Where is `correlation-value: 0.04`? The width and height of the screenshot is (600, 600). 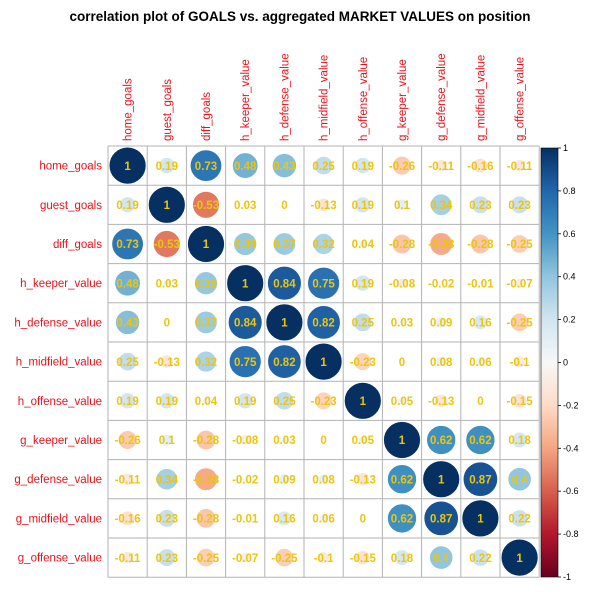 correlation-value: 0.04 is located at coordinates (206, 402).